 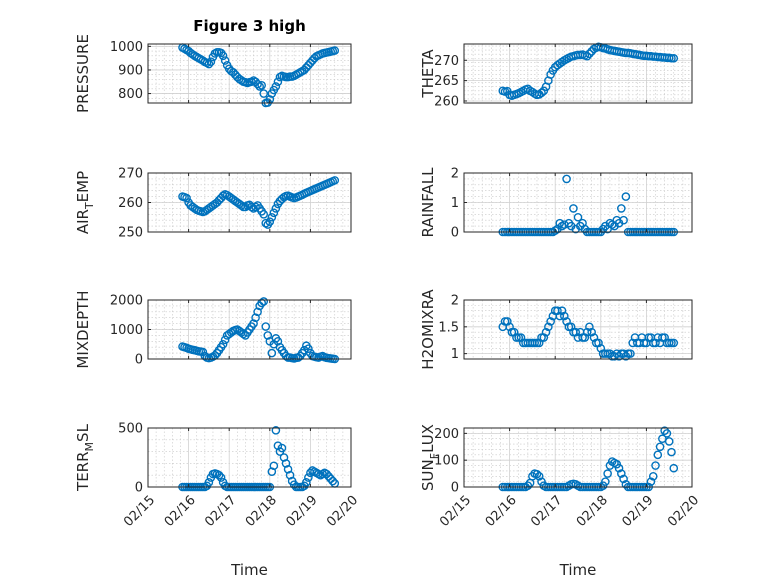 I want to click on y-label-main: TERR, so click(x=83, y=471).